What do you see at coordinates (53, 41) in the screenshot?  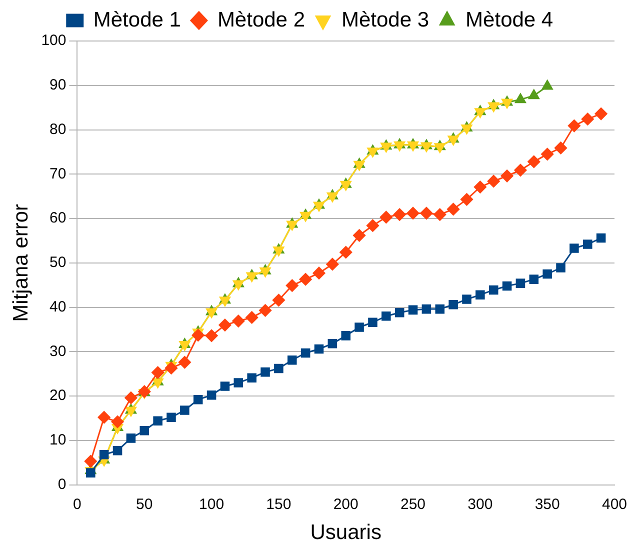 I see `y-tick-label: 100` at bounding box center [53, 41].